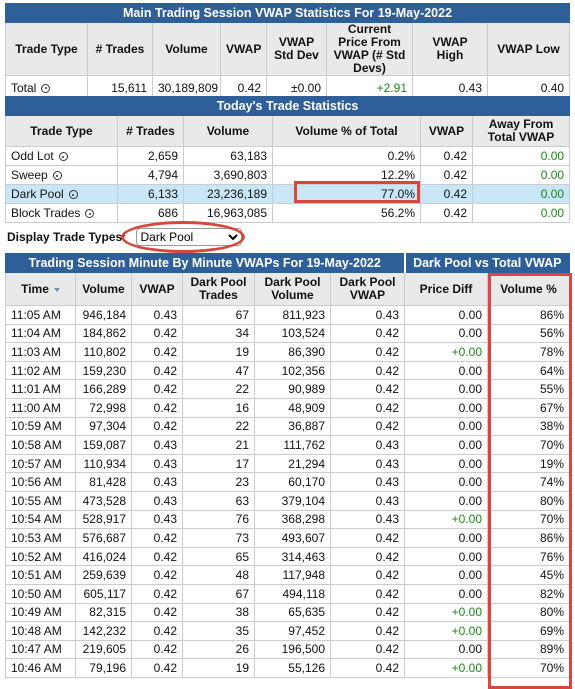 The image size is (575, 689). I want to click on cell: 473,528, so click(103, 500).